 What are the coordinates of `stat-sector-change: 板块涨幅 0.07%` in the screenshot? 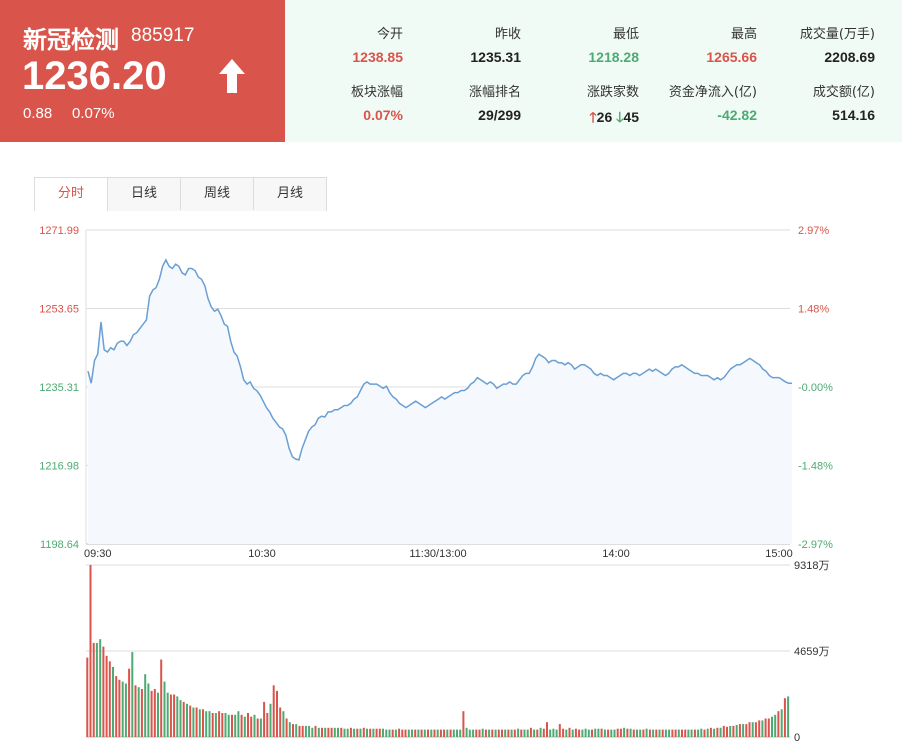 It's located at (344, 102).